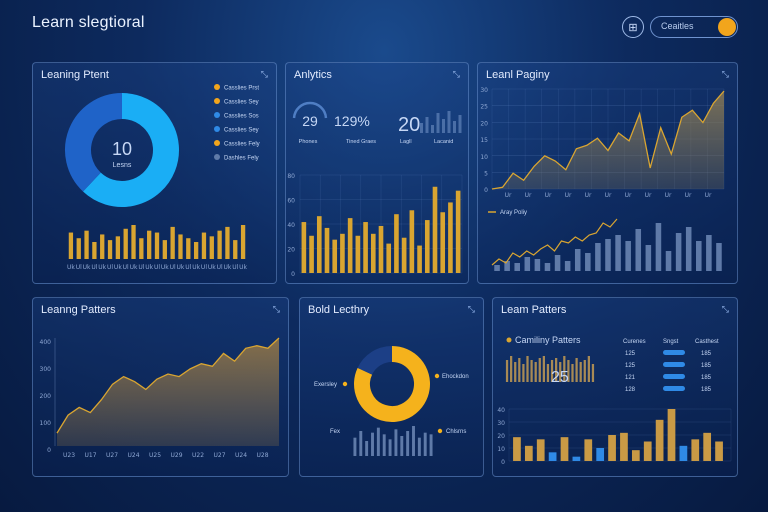 The height and width of the screenshot is (512, 768). Describe the element at coordinates (630, 390) in the screenshot. I see `row-value: 128` at that location.